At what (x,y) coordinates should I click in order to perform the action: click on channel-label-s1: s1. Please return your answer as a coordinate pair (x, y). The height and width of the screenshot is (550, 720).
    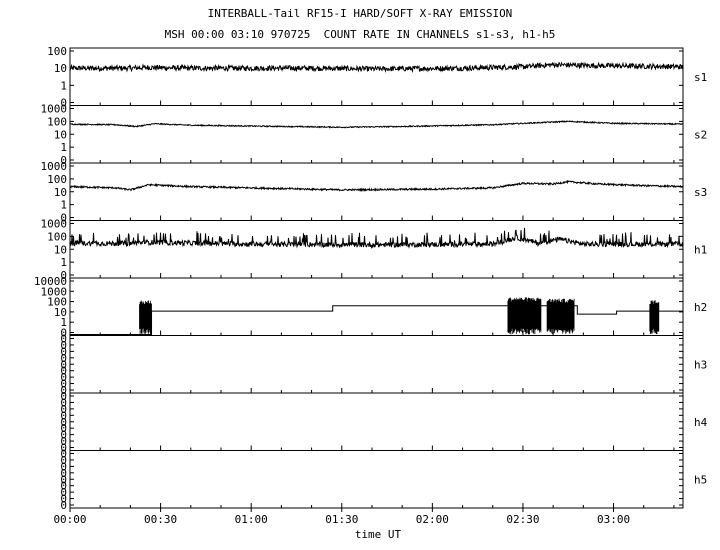
    Looking at the image, I should click on (700, 77).